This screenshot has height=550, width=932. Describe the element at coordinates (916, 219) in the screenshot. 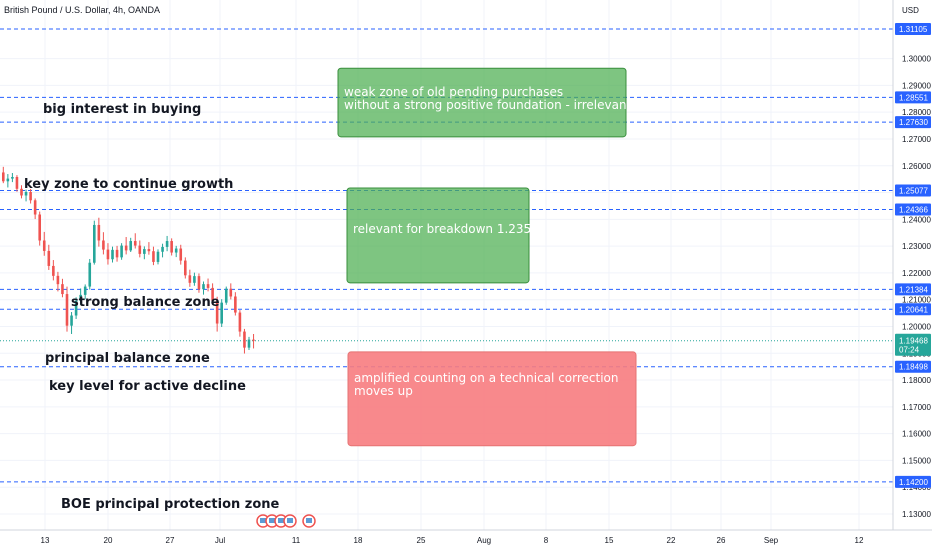

I see `y-tick-label: 1.24000` at that location.